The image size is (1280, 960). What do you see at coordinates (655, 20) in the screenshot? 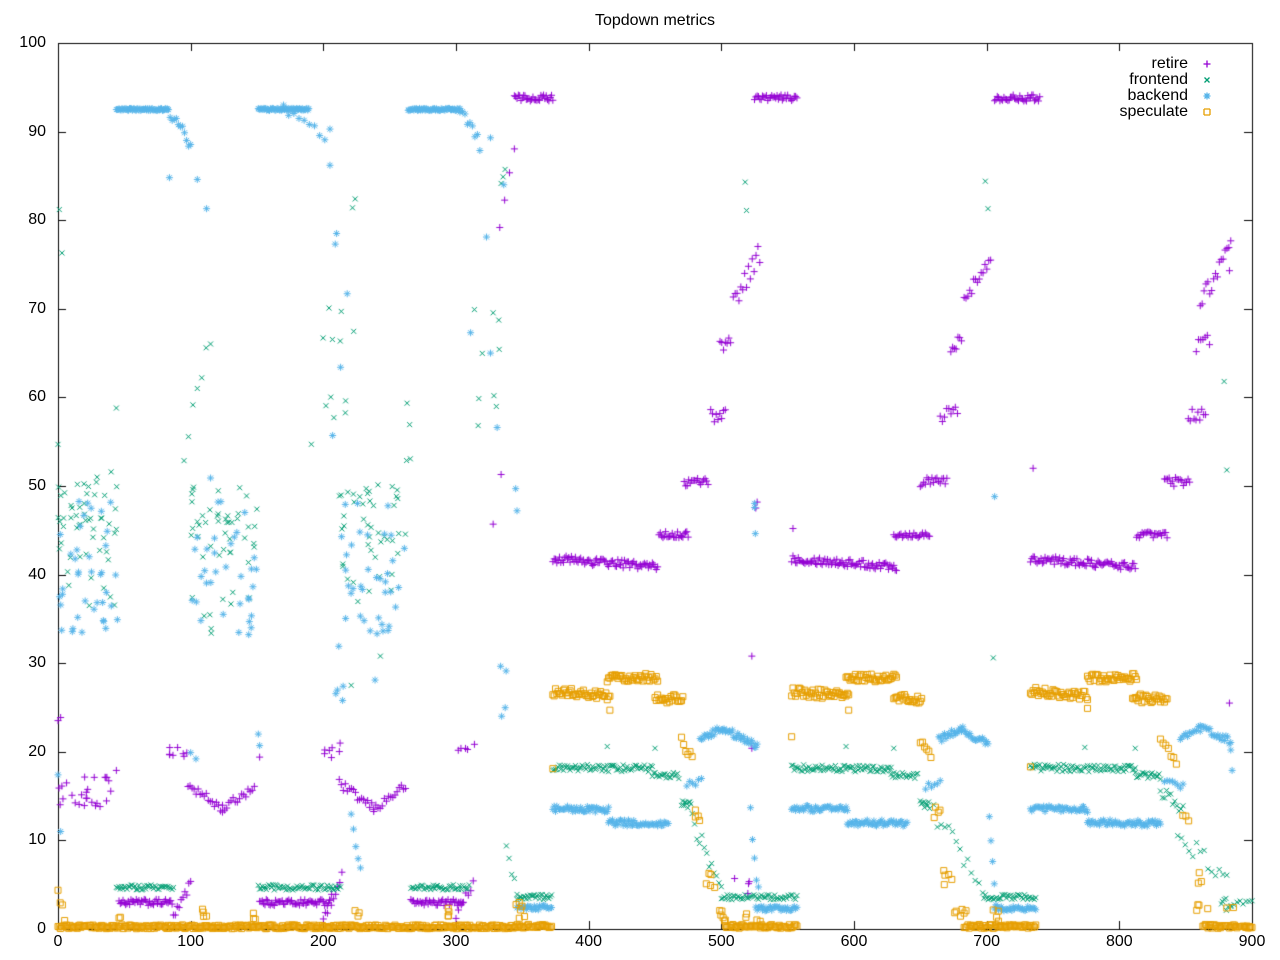
I see `chart-title: Topdown metrics` at bounding box center [655, 20].